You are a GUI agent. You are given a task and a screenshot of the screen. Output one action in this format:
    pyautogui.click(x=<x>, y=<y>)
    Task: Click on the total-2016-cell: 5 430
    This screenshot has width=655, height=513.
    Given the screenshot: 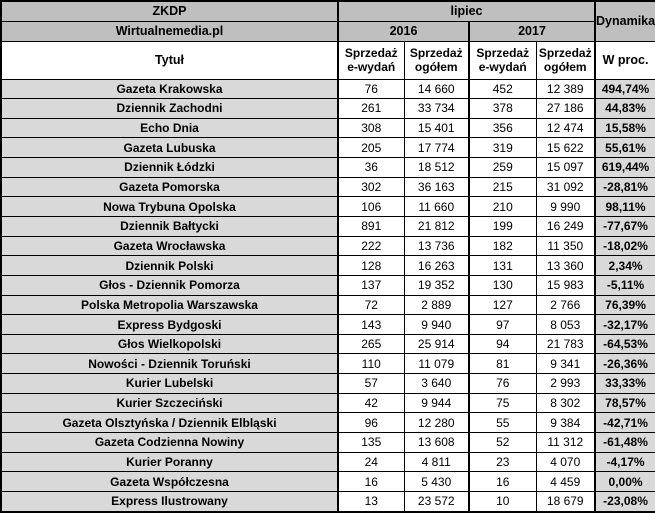 What is the action you would take?
    pyautogui.click(x=436, y=481)
    